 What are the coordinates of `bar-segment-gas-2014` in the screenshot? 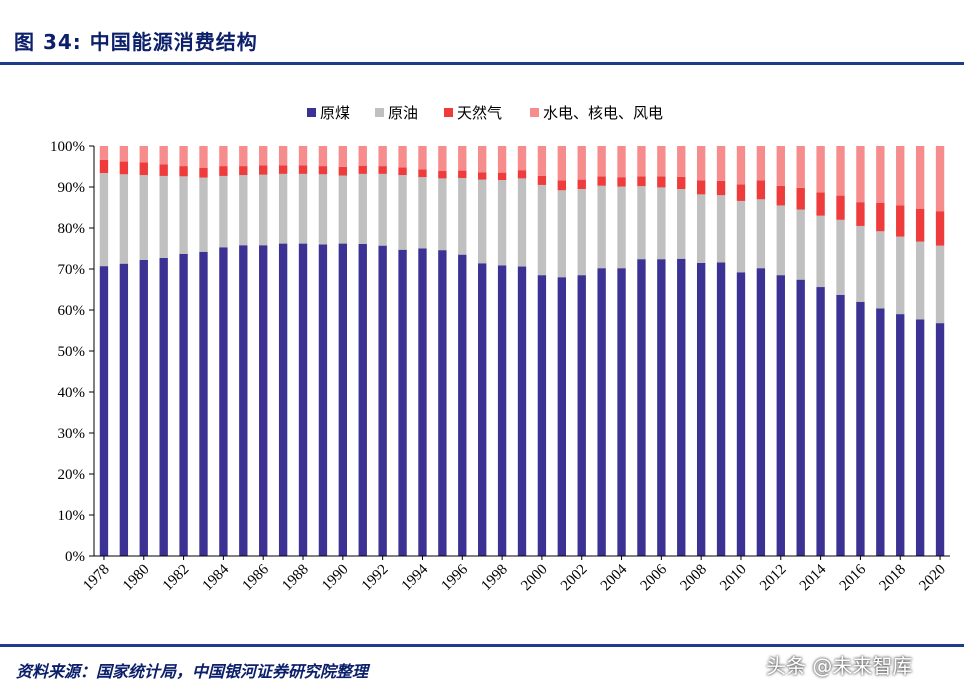 It's located at (820, 204).